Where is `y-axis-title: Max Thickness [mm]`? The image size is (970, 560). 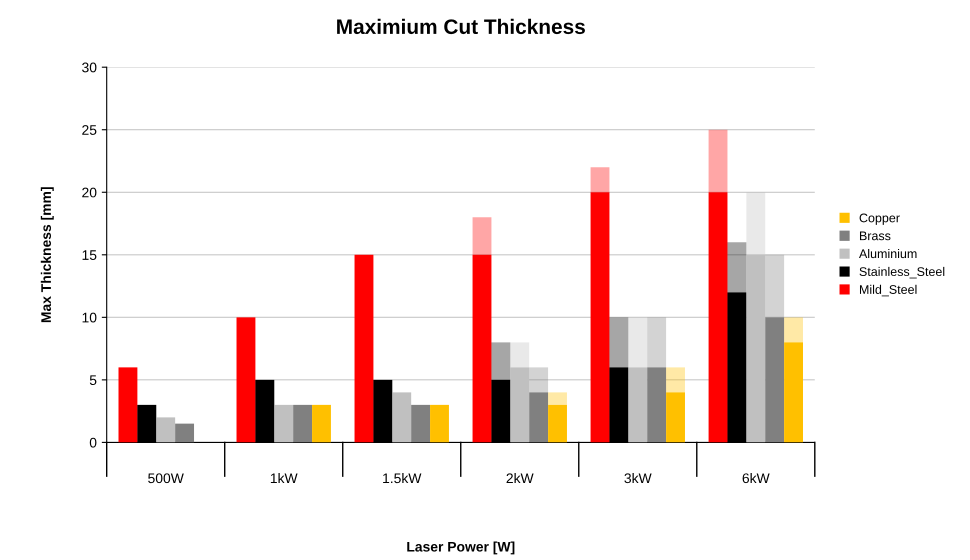 y-axis-title: Max Thickness [mm] is located at coordinates (47, 254).